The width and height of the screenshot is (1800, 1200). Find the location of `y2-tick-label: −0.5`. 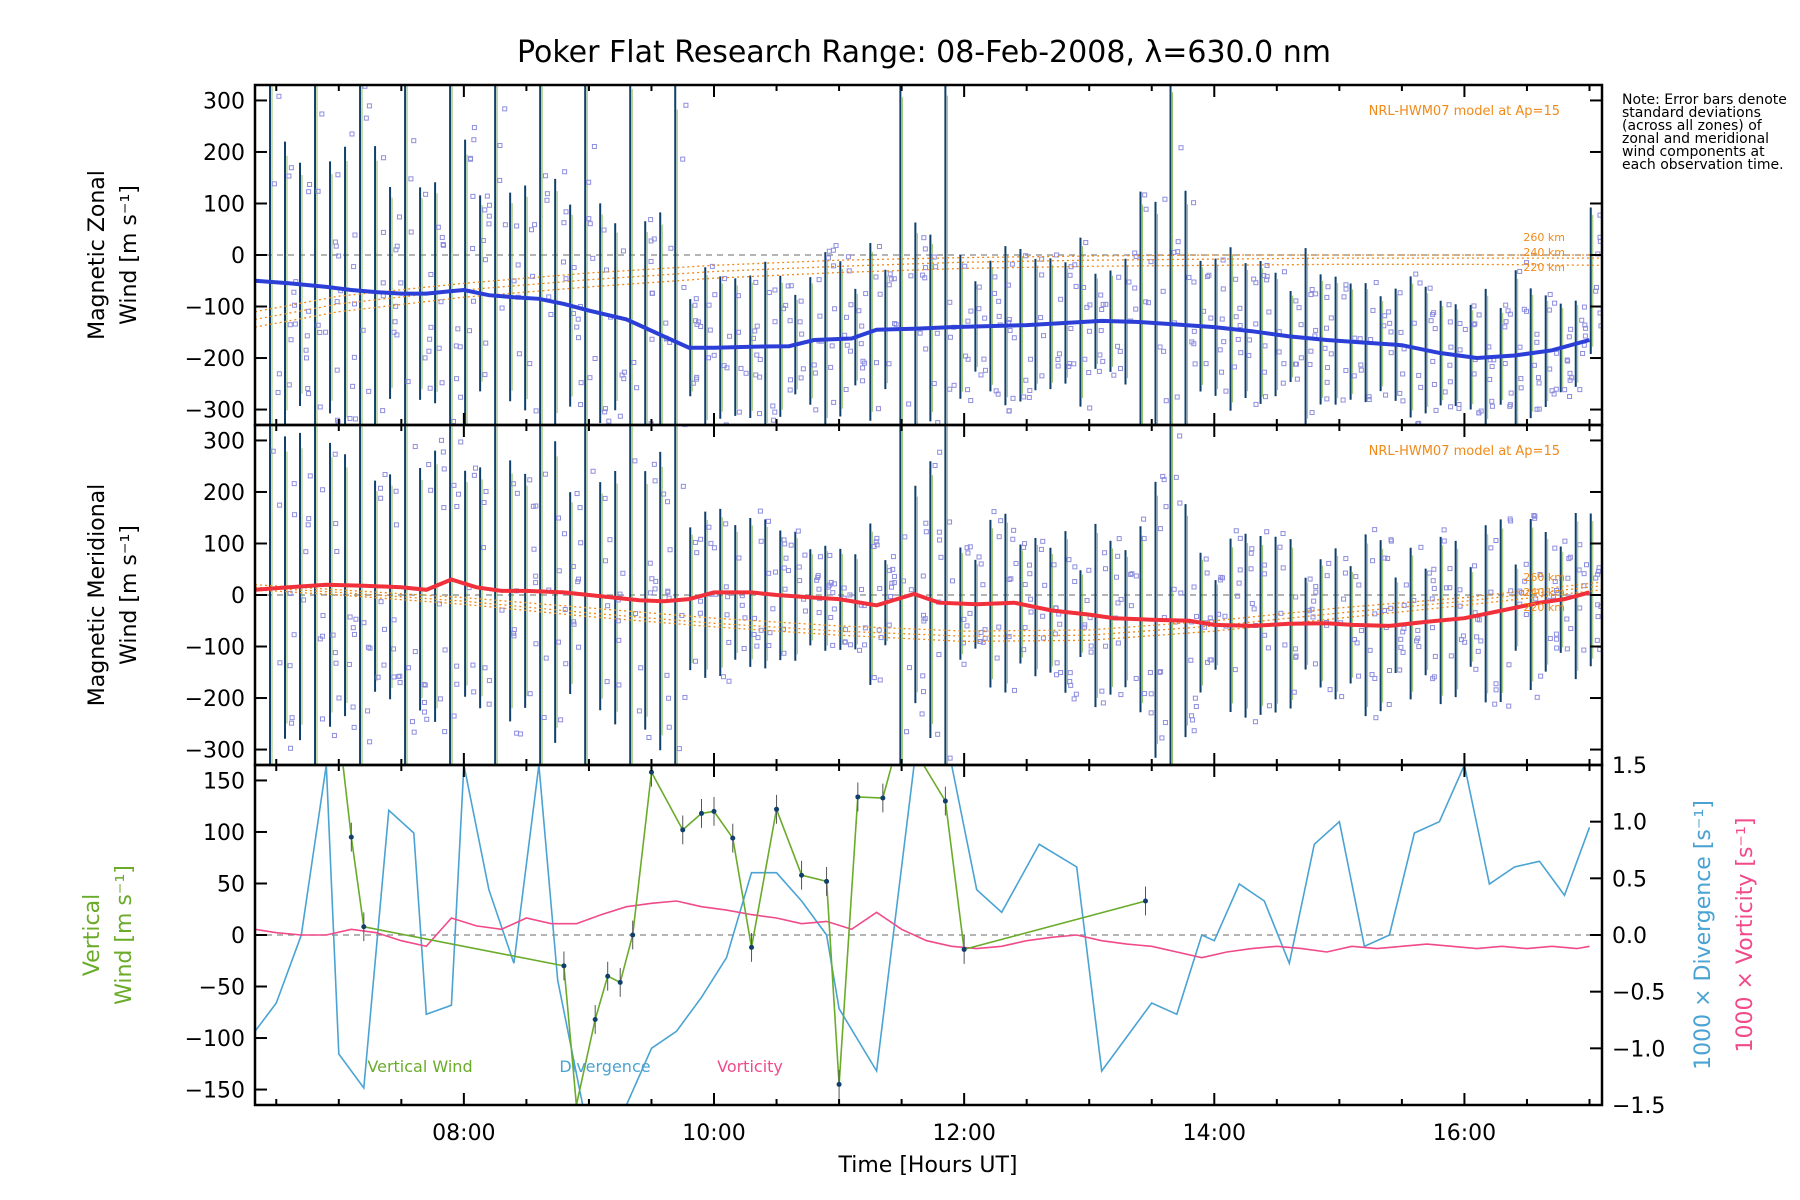

y2-tick-label: −0.5 is located at coordinates (1638, 993).